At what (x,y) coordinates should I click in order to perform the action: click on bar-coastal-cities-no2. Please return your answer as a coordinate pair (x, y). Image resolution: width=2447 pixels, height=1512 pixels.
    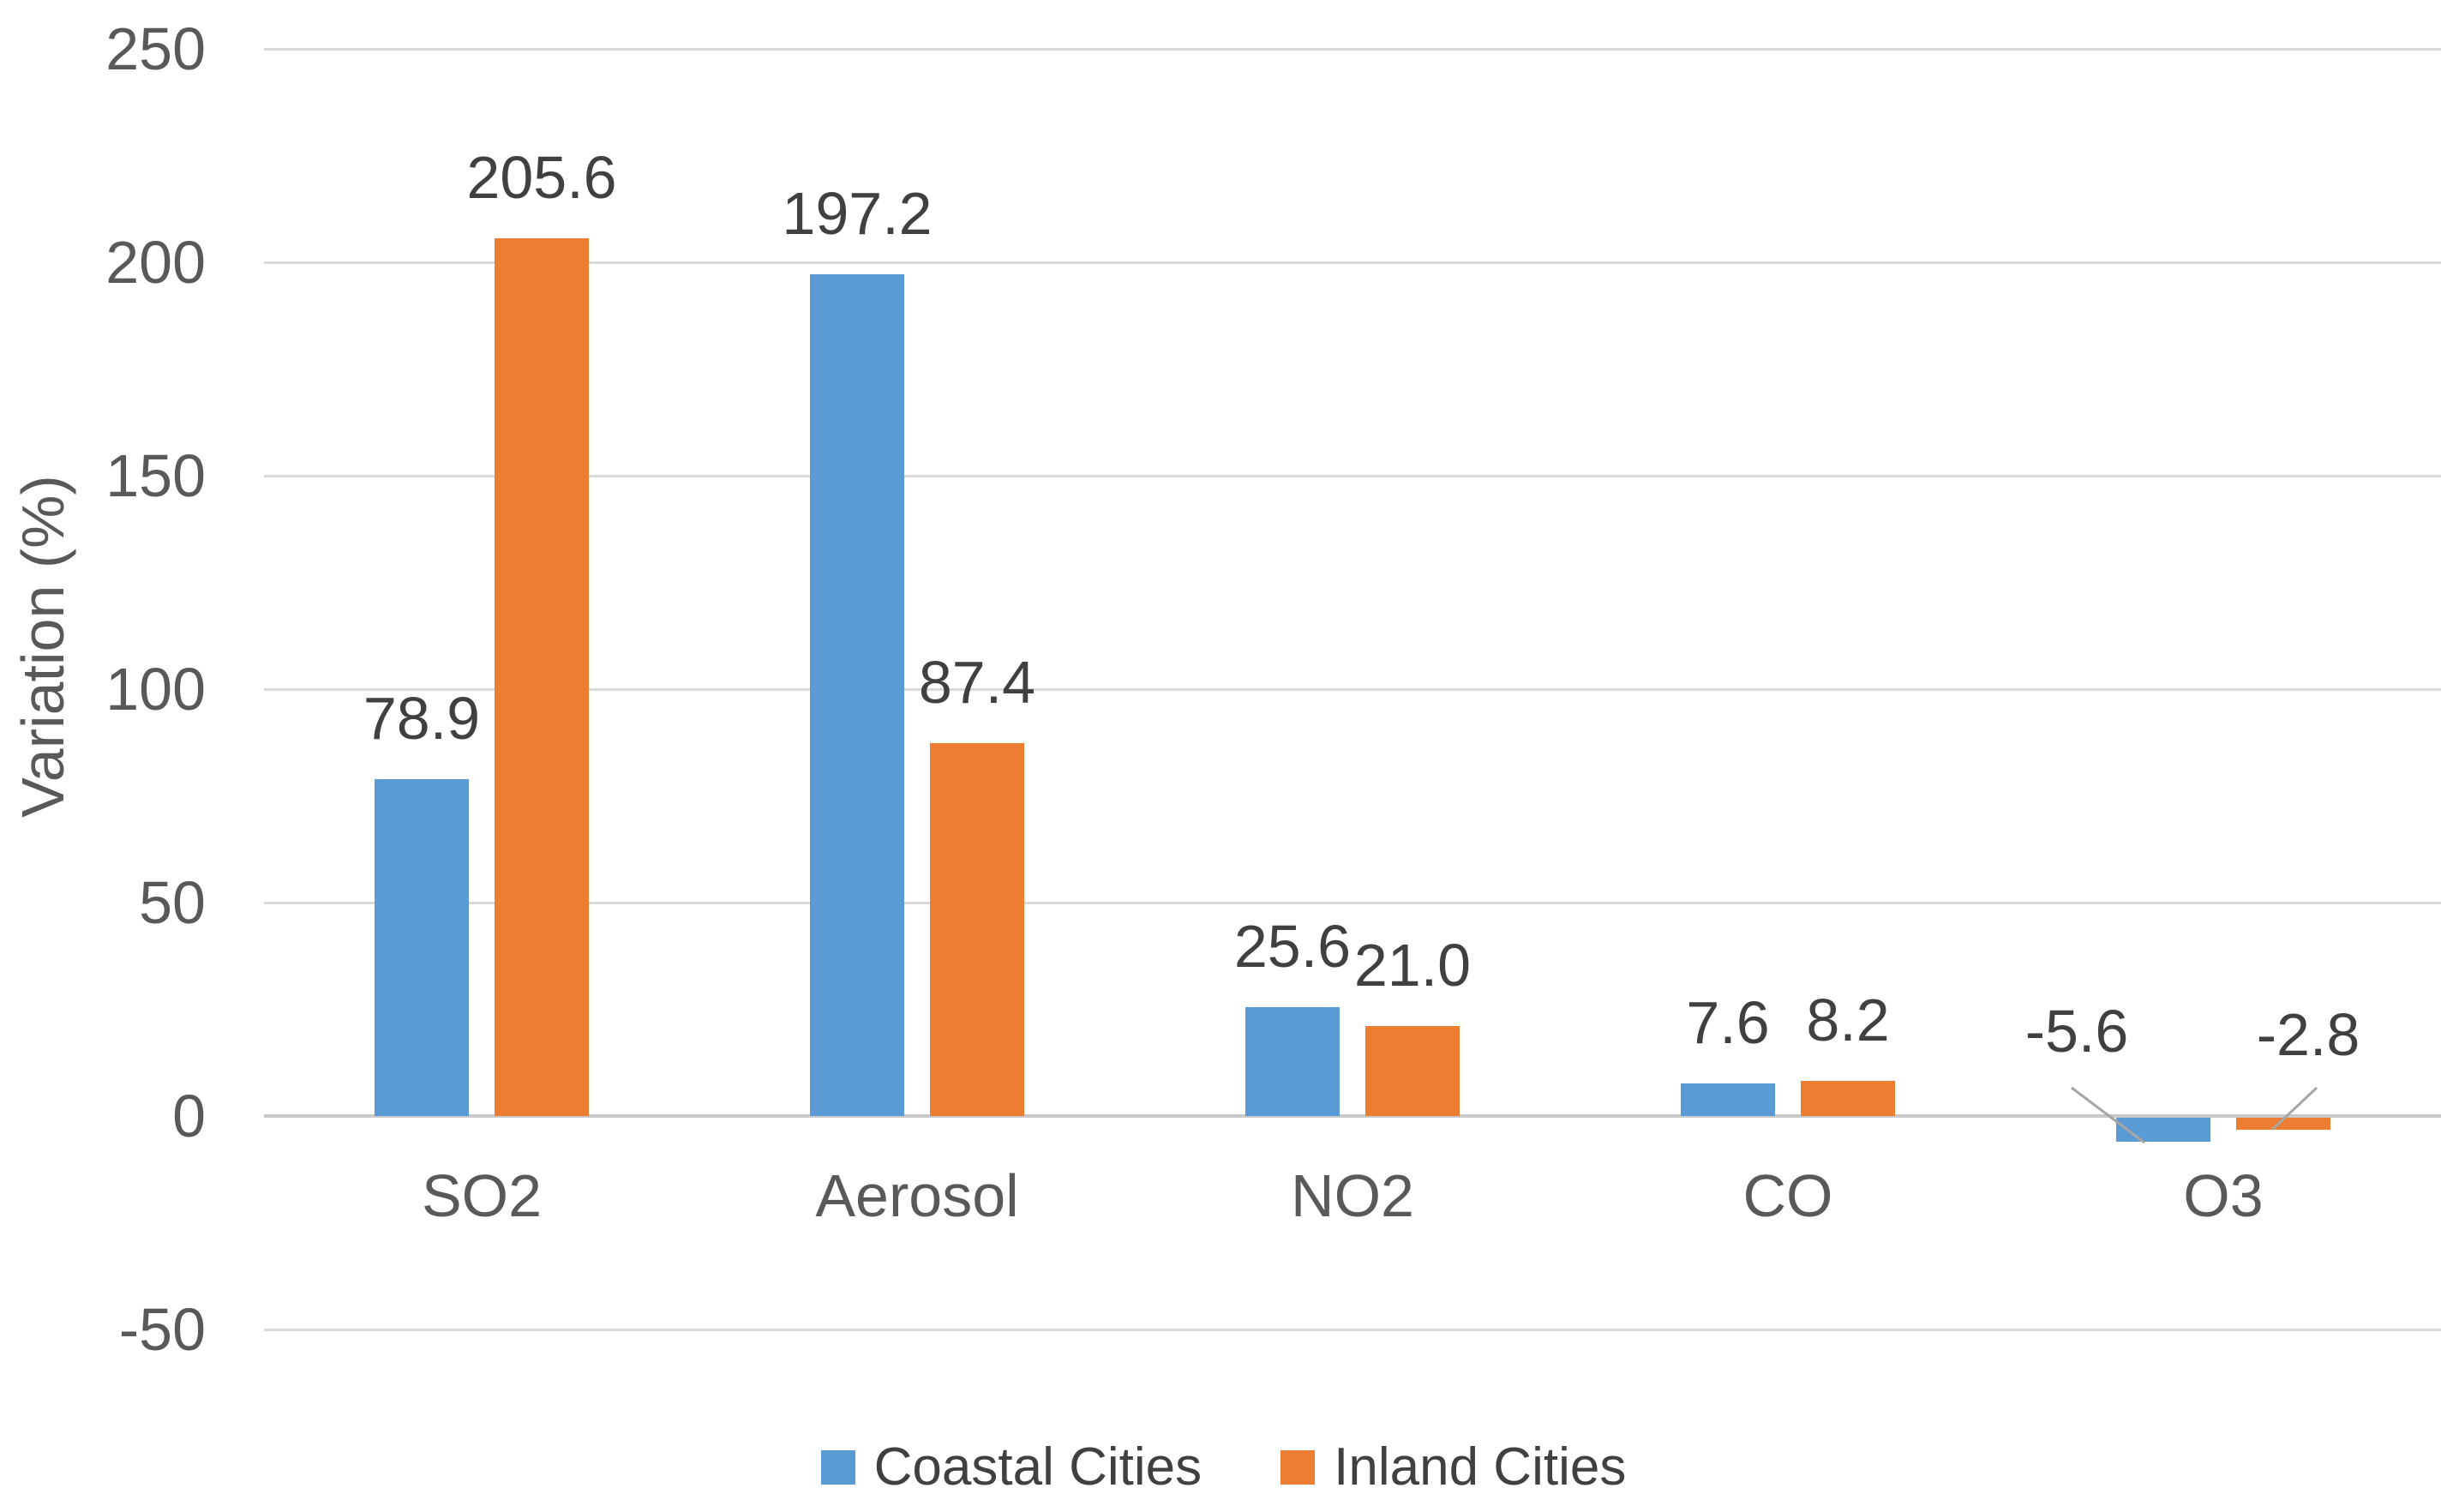
    Looking at the image, I should click on (1292, 1061).